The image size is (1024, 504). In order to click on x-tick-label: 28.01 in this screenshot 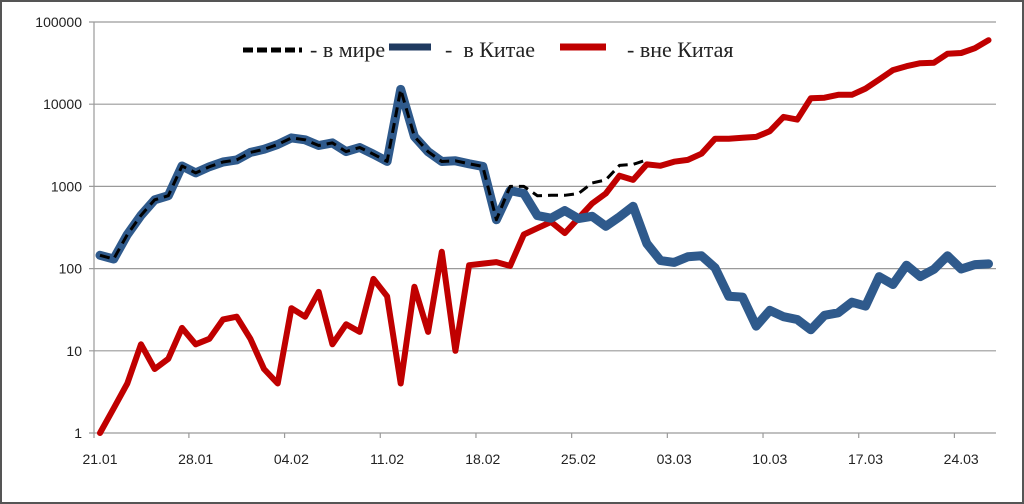, I will do `click(195, 459)`.